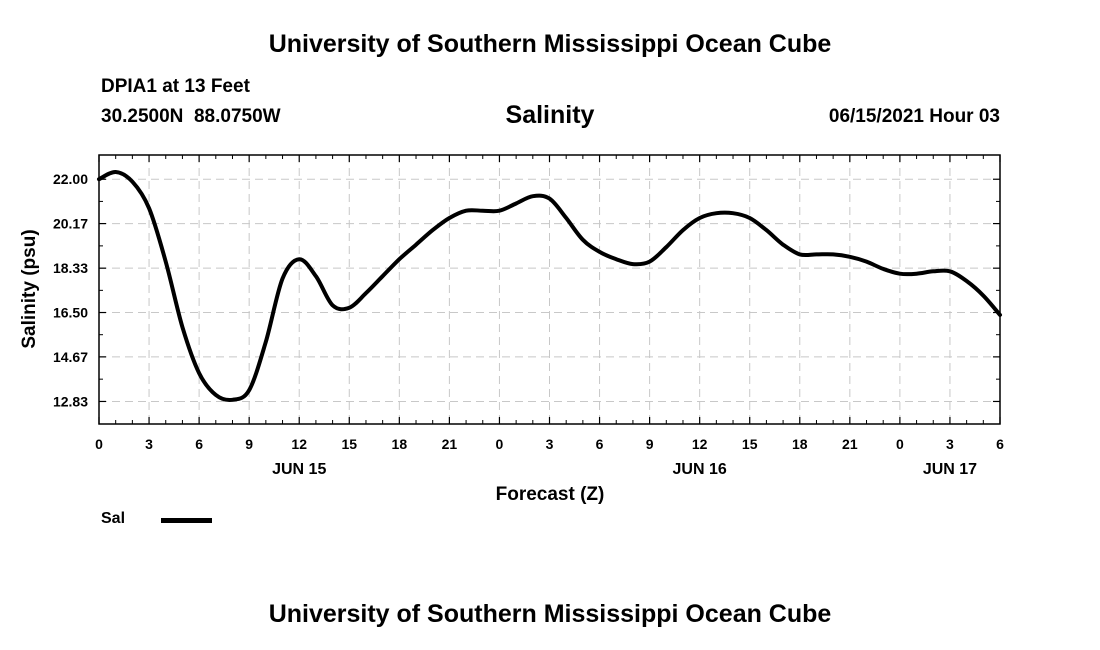 This screenshot has height=650, width=1100. Describe the element at coordinates (70, 224) in the screenshot. I see `y-tick-label: 20.17` at that location.